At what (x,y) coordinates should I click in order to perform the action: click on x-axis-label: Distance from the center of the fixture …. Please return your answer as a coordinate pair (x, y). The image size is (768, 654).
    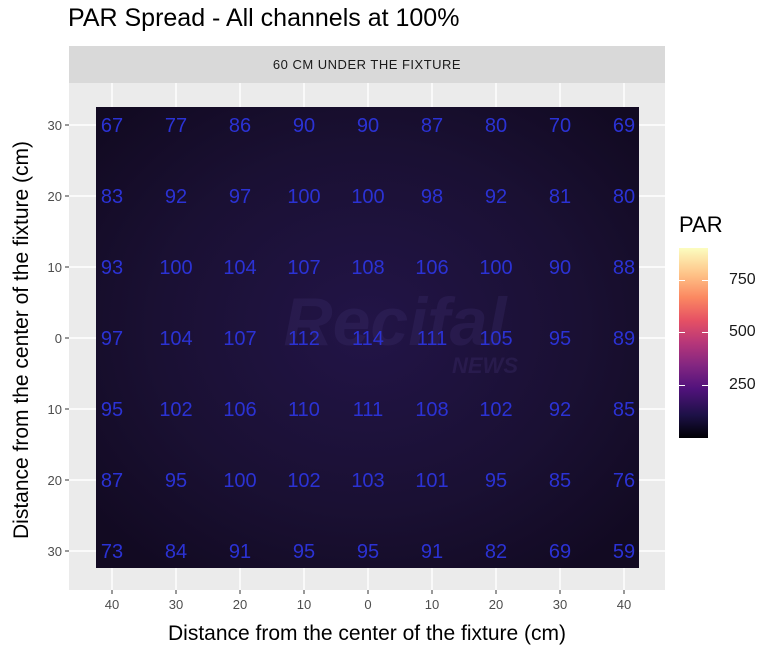
    Looking at the image, I should click on (367, 633).